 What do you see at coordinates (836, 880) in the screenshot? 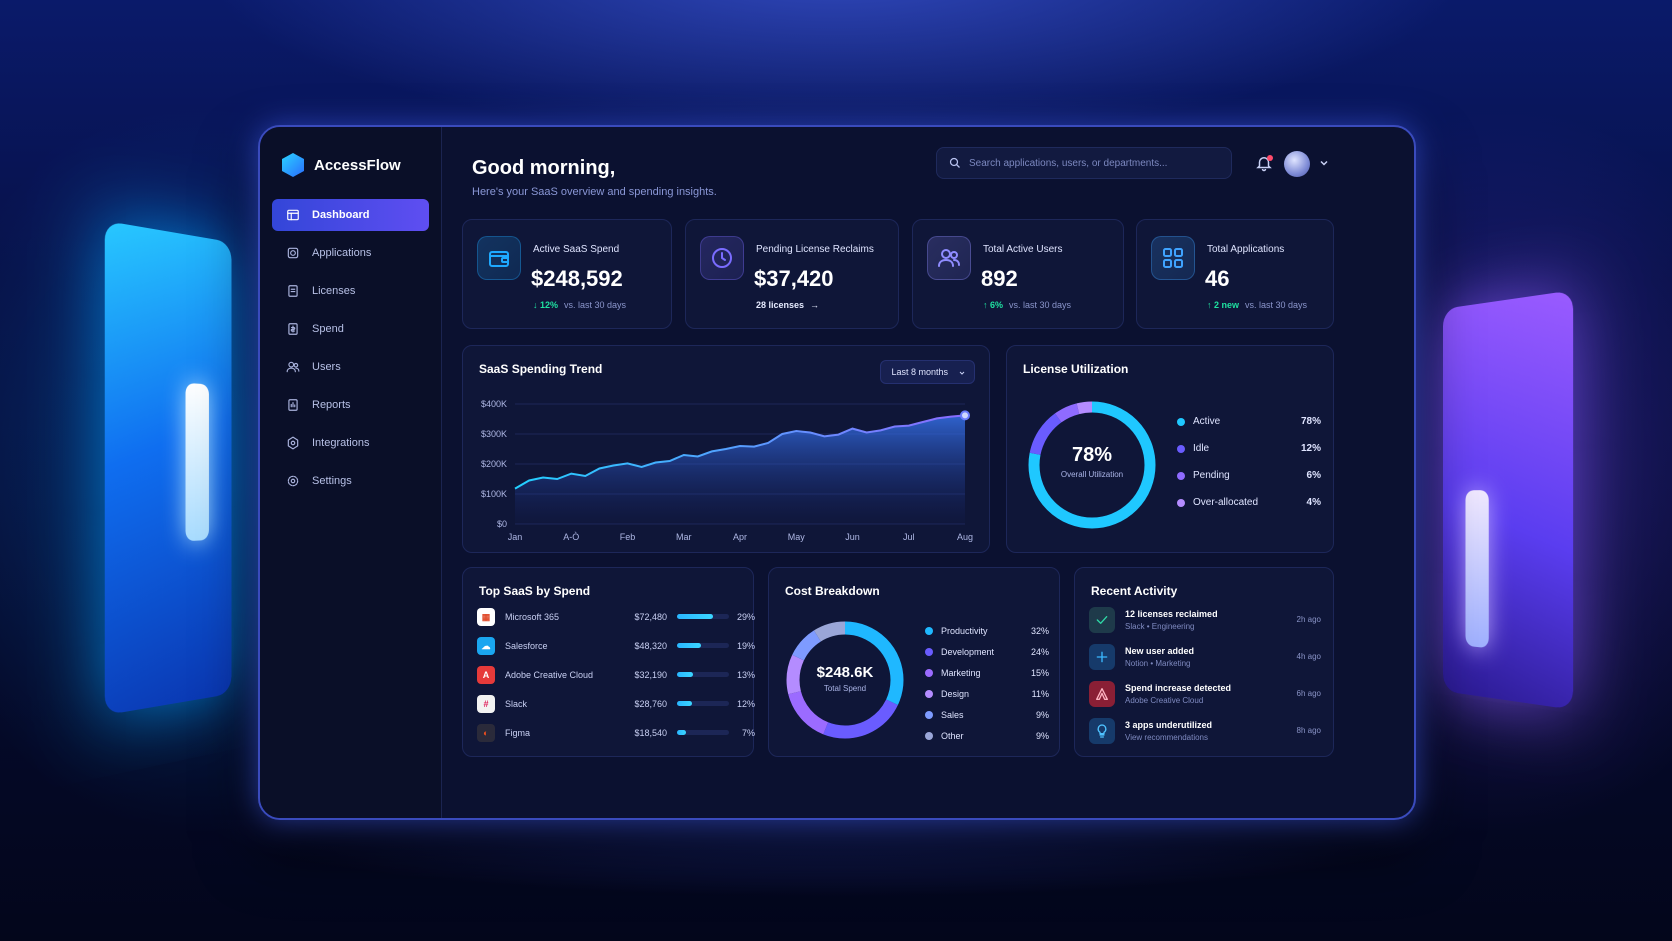
I see `floor-glow` at bounding box center [836, 880].